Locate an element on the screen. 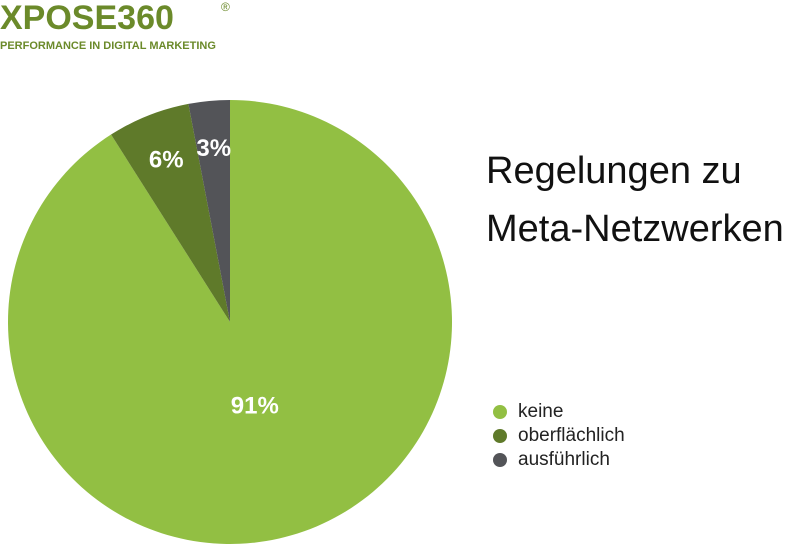  trademark: ® is located at coordinates (225, 7).